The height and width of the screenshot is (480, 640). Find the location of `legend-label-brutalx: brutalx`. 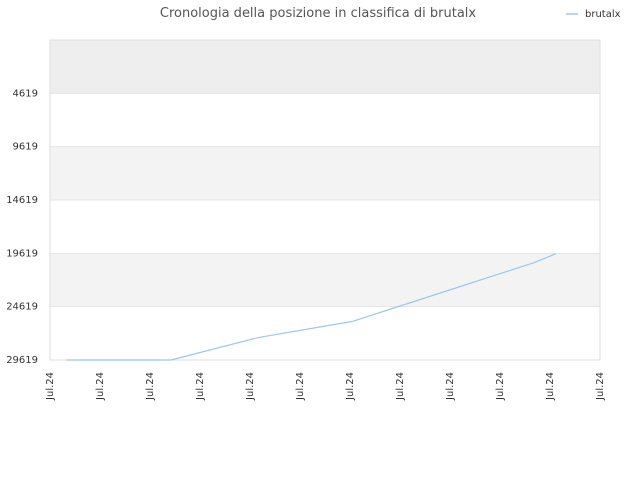

legend-label-brutalx: brutalx is located at coordinates (603, 14).